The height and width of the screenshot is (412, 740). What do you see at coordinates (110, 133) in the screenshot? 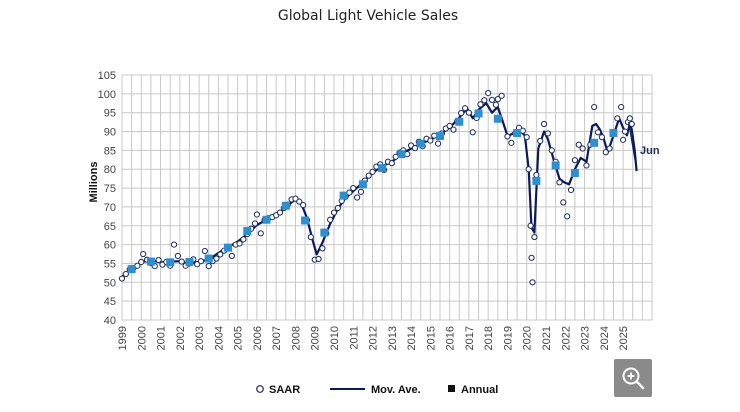
I see `y-tick-label: 90` at bounding box center [110, 133].